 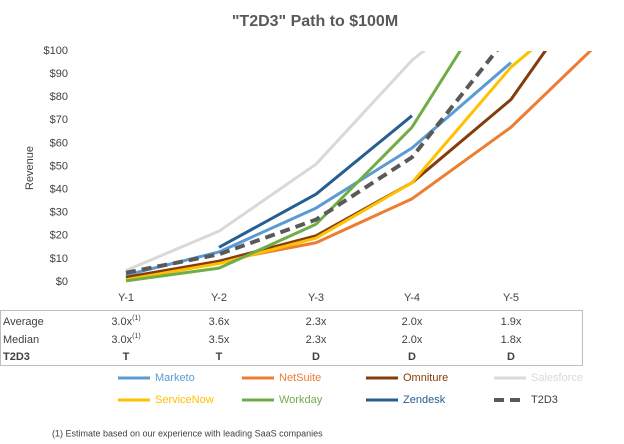 I want to click on x-tick-label: Y-4, so click(x=412, y=298).